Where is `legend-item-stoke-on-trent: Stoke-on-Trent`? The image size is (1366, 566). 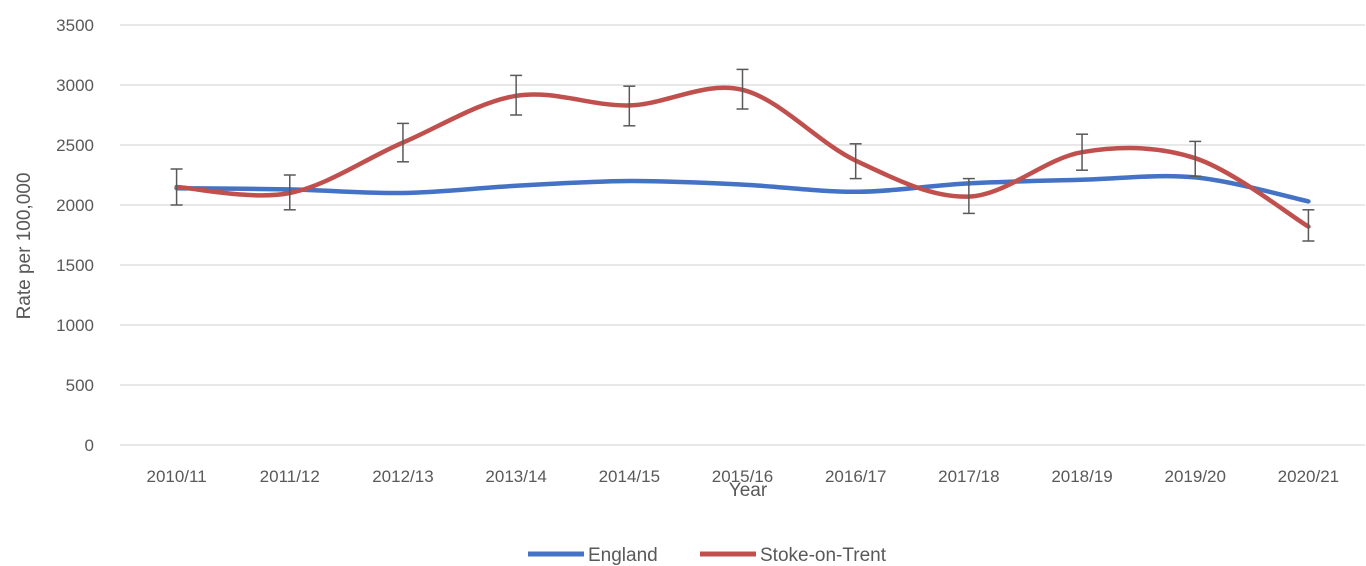
legend-item-stoke-on-trent: Stoke-on-Trent is located at coordinates (793, 555).